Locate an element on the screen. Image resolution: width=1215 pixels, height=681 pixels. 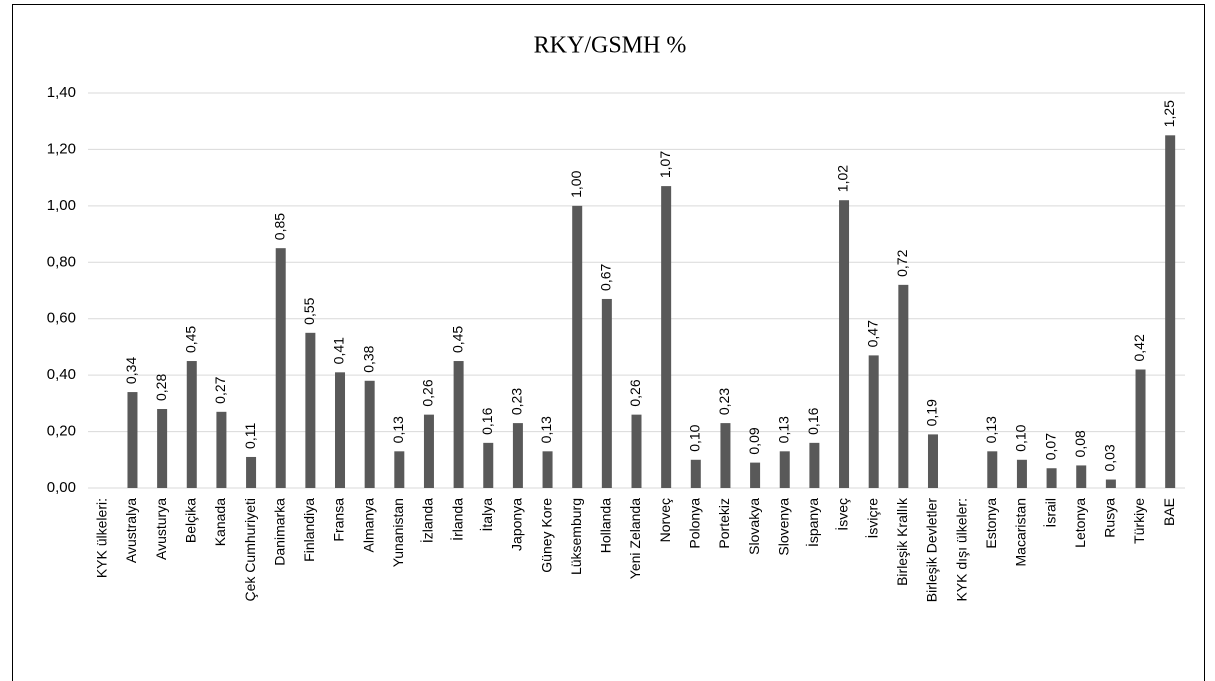
x-tick-label: Güney Kore is located at coordinates (546, 535).